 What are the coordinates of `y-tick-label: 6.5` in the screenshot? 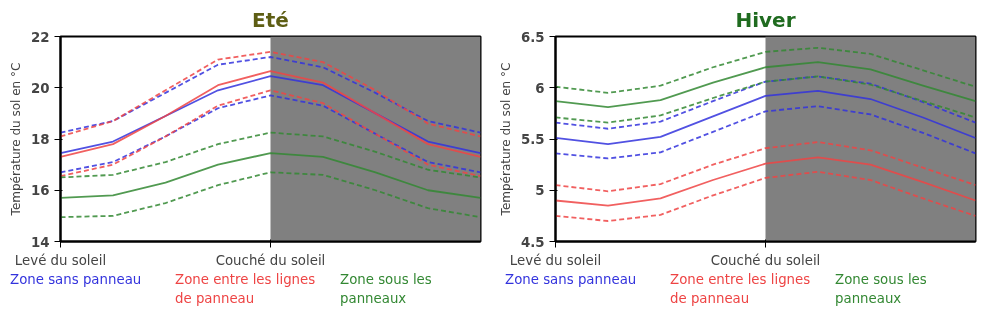 It's located at (532, 37).